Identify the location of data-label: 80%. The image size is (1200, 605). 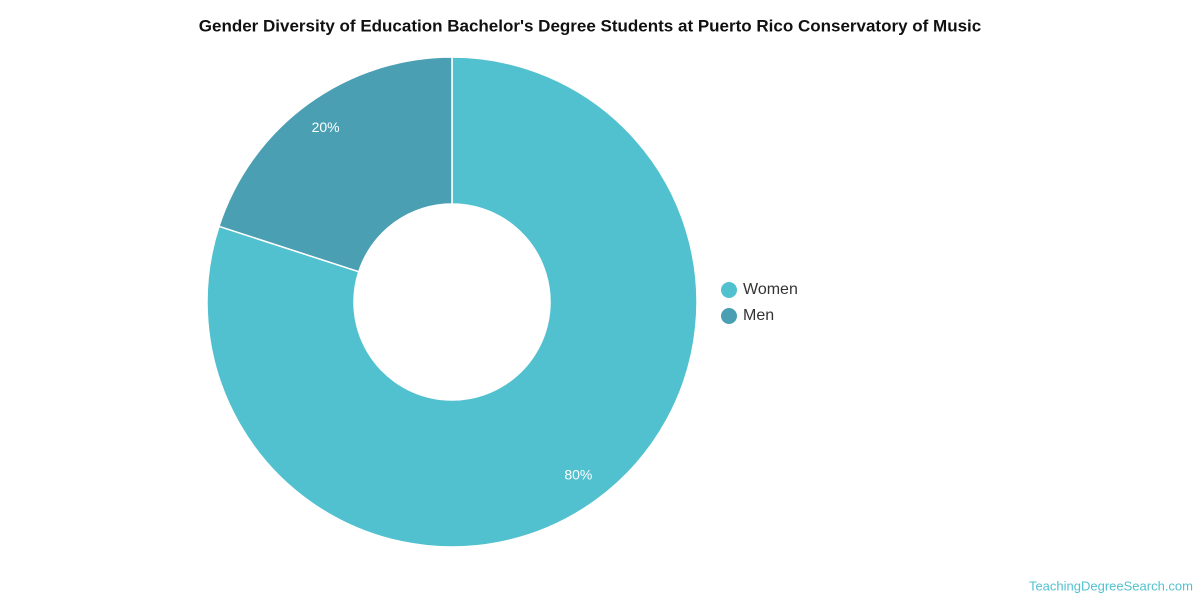
(578, 475).